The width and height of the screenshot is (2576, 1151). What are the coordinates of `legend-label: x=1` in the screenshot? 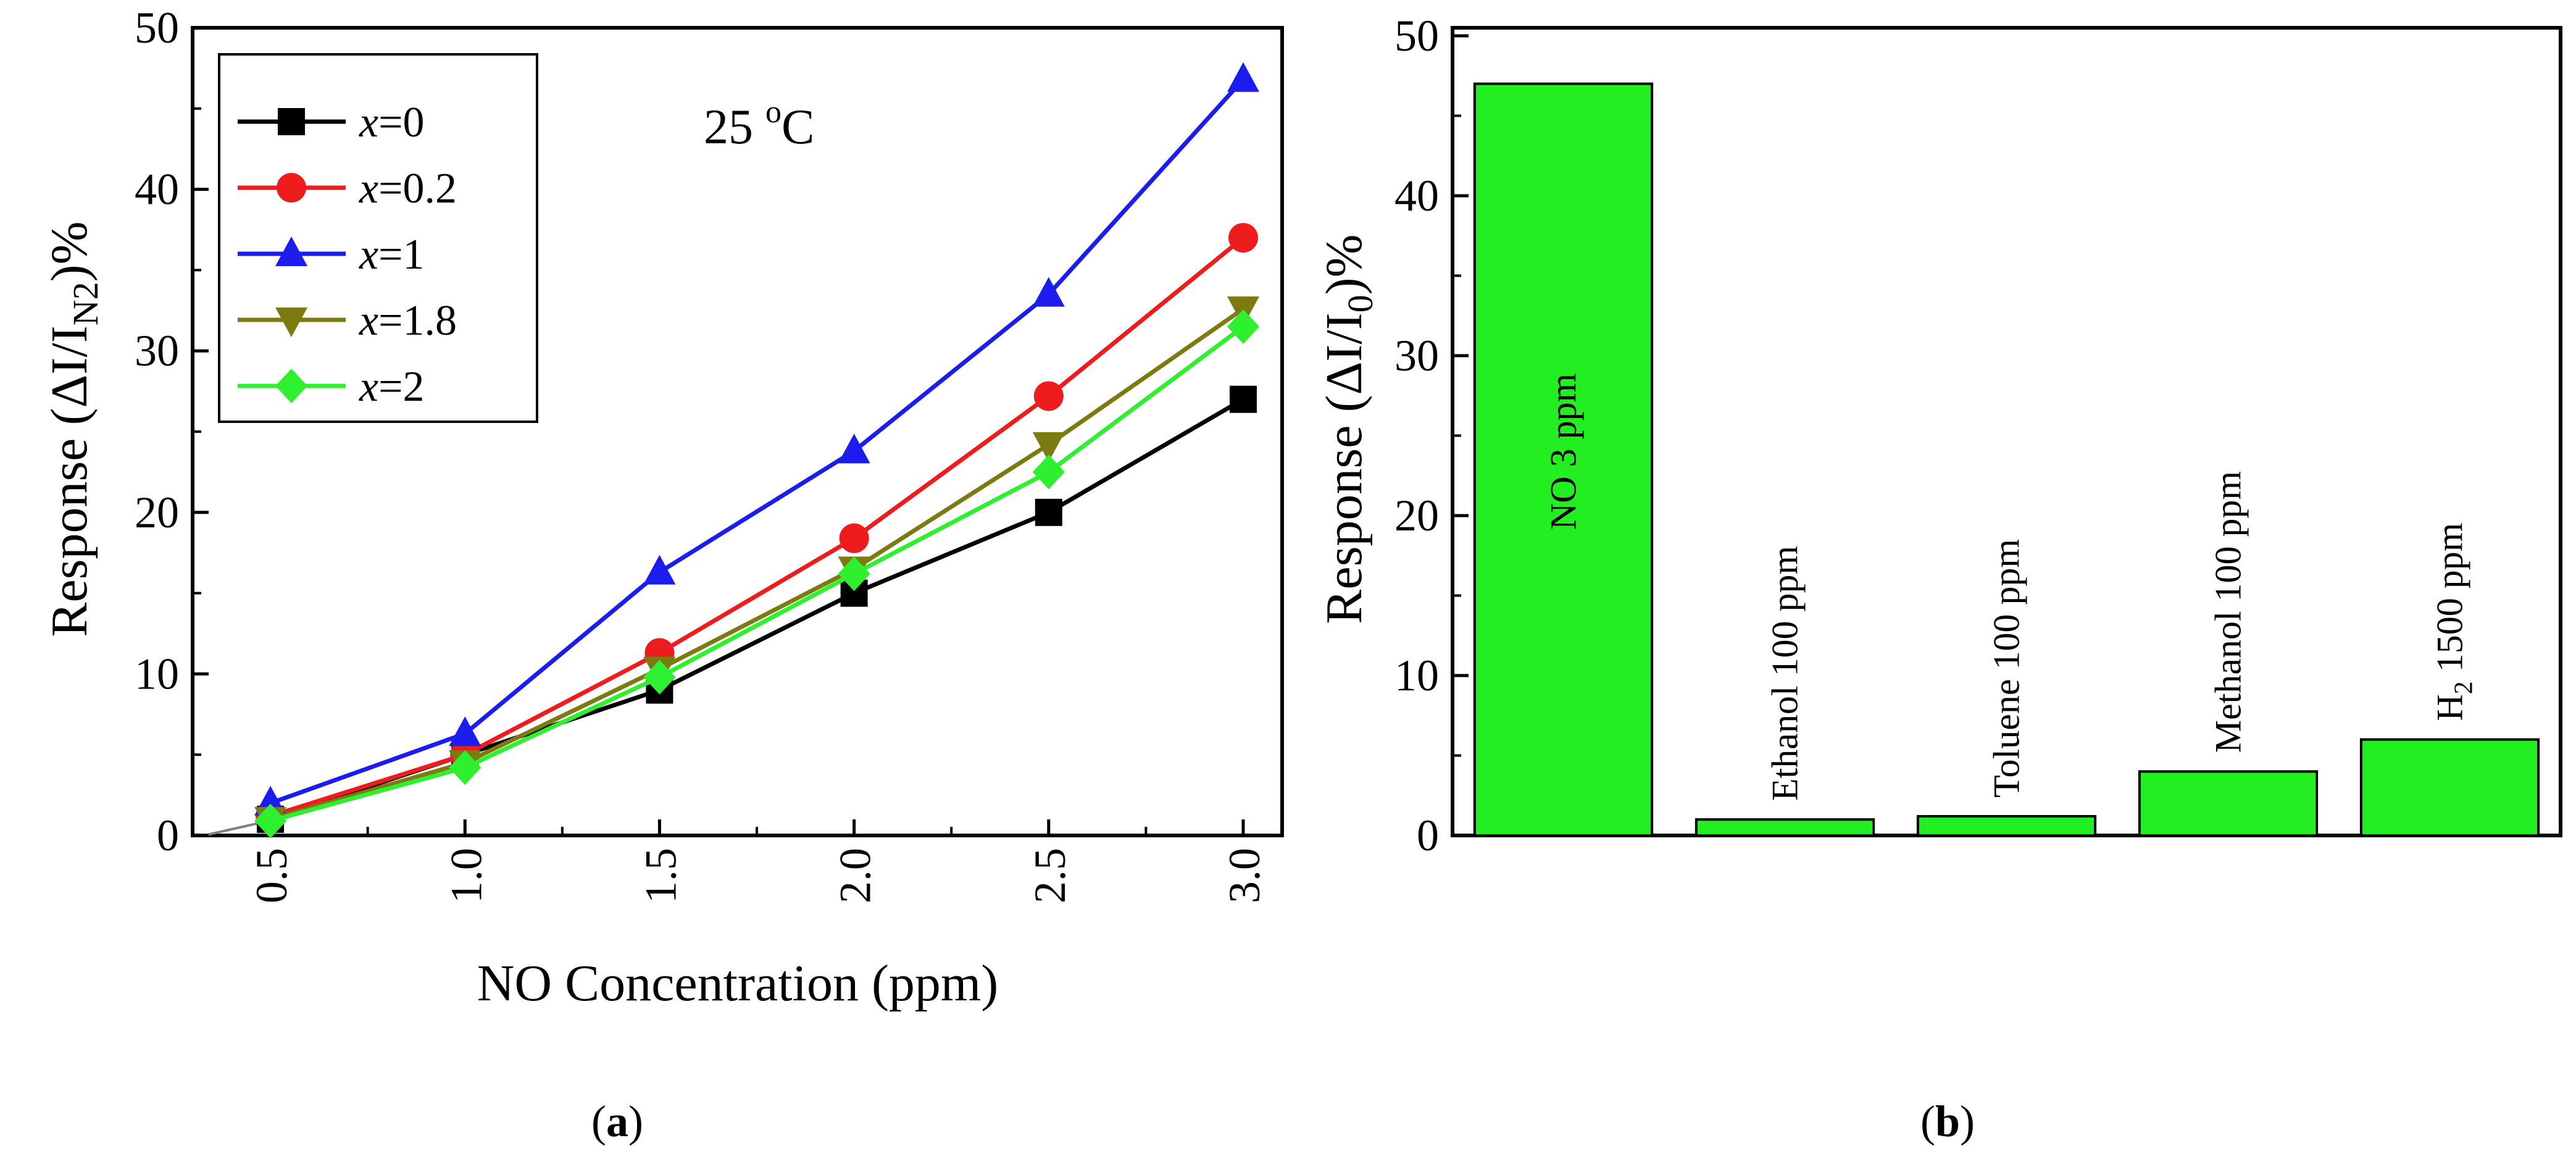 It's located at (392, 255).